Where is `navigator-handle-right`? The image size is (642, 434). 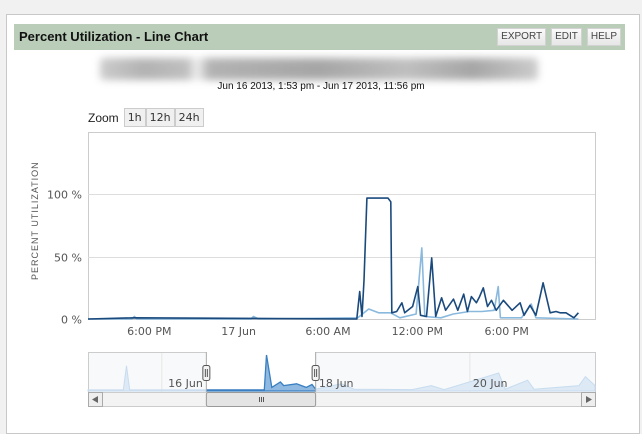
navigator-handle-right is located at coordinates (315, 373).